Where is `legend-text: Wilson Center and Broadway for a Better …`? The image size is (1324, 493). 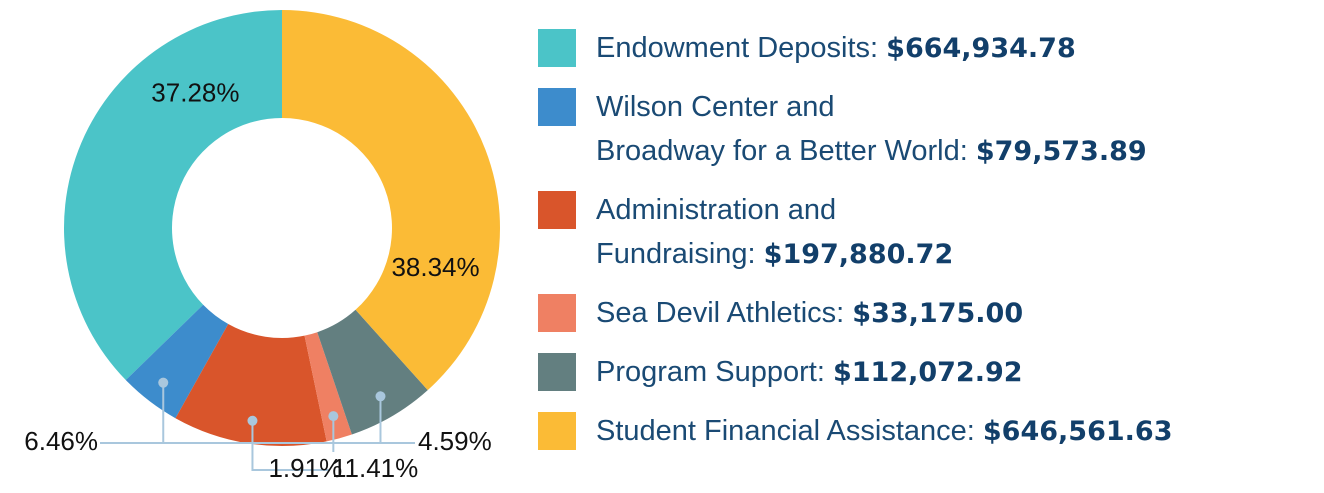
legend-text: Wilson Center and Broadway for a Better … is located at coordinates (871, 129).